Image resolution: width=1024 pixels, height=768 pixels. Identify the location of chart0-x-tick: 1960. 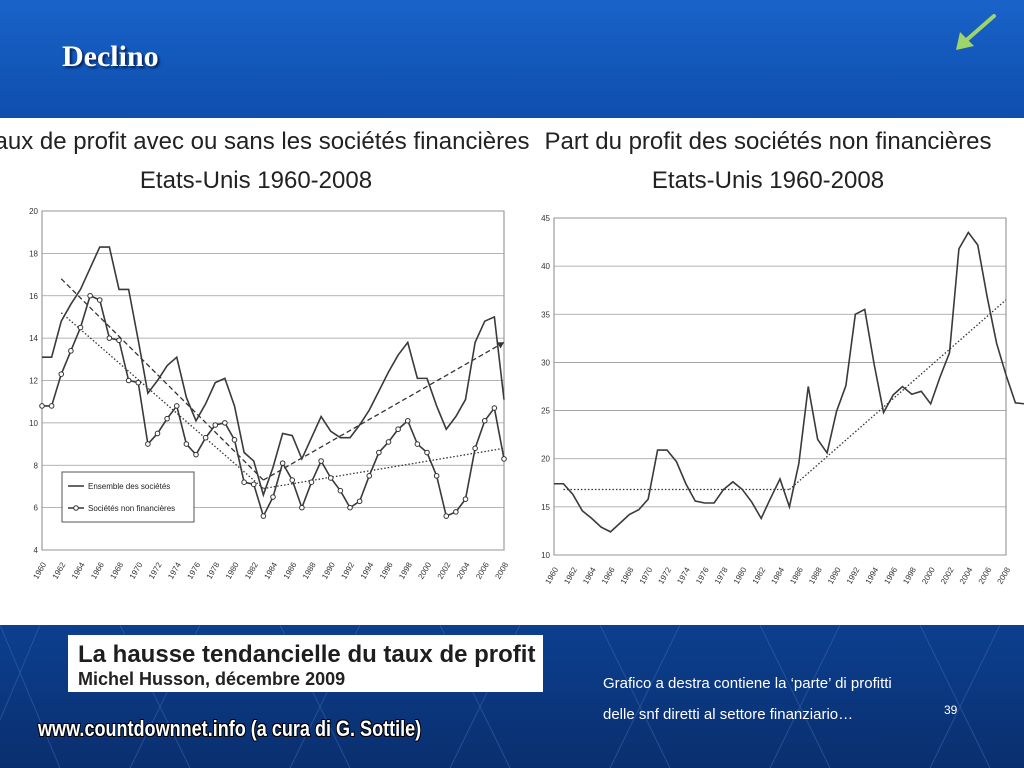
(39, 570).